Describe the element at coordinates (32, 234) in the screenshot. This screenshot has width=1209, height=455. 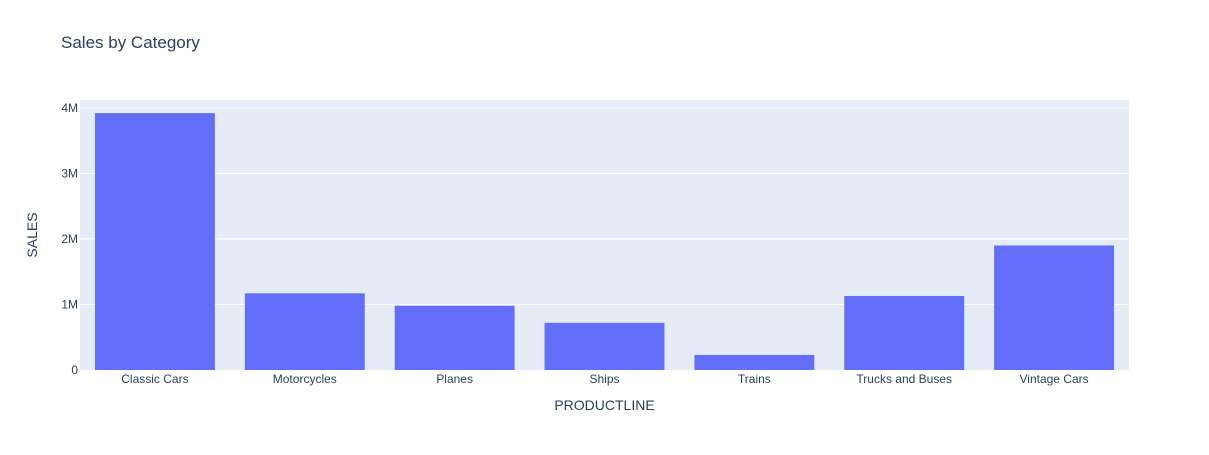
I see `y-axis-title: SALES` at that location.